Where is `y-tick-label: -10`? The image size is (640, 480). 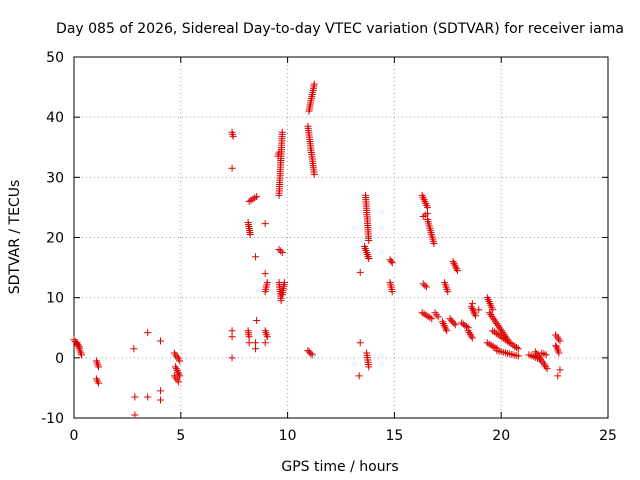
y-tick-label: -10 is located at coordinates (52, 419).